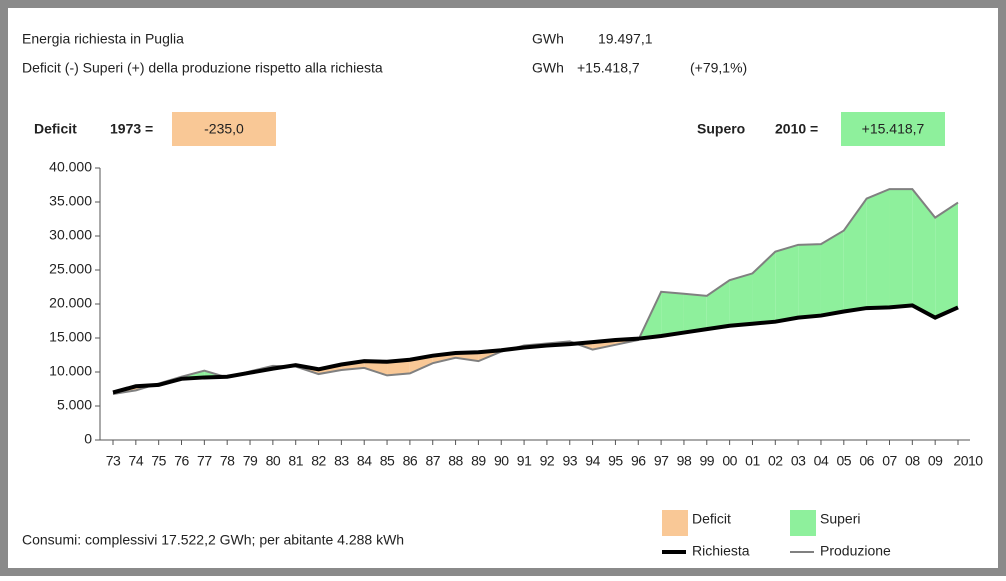  I want to click on y-tick-label: 5.000, so click(74, 405).